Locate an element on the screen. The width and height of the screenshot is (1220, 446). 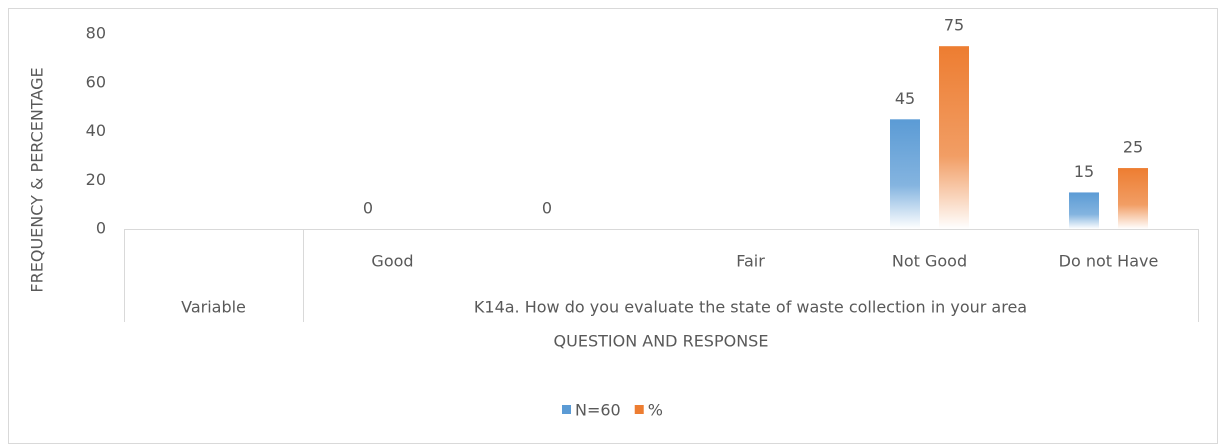
data-label: 75 is located at coordinates (954, 25).